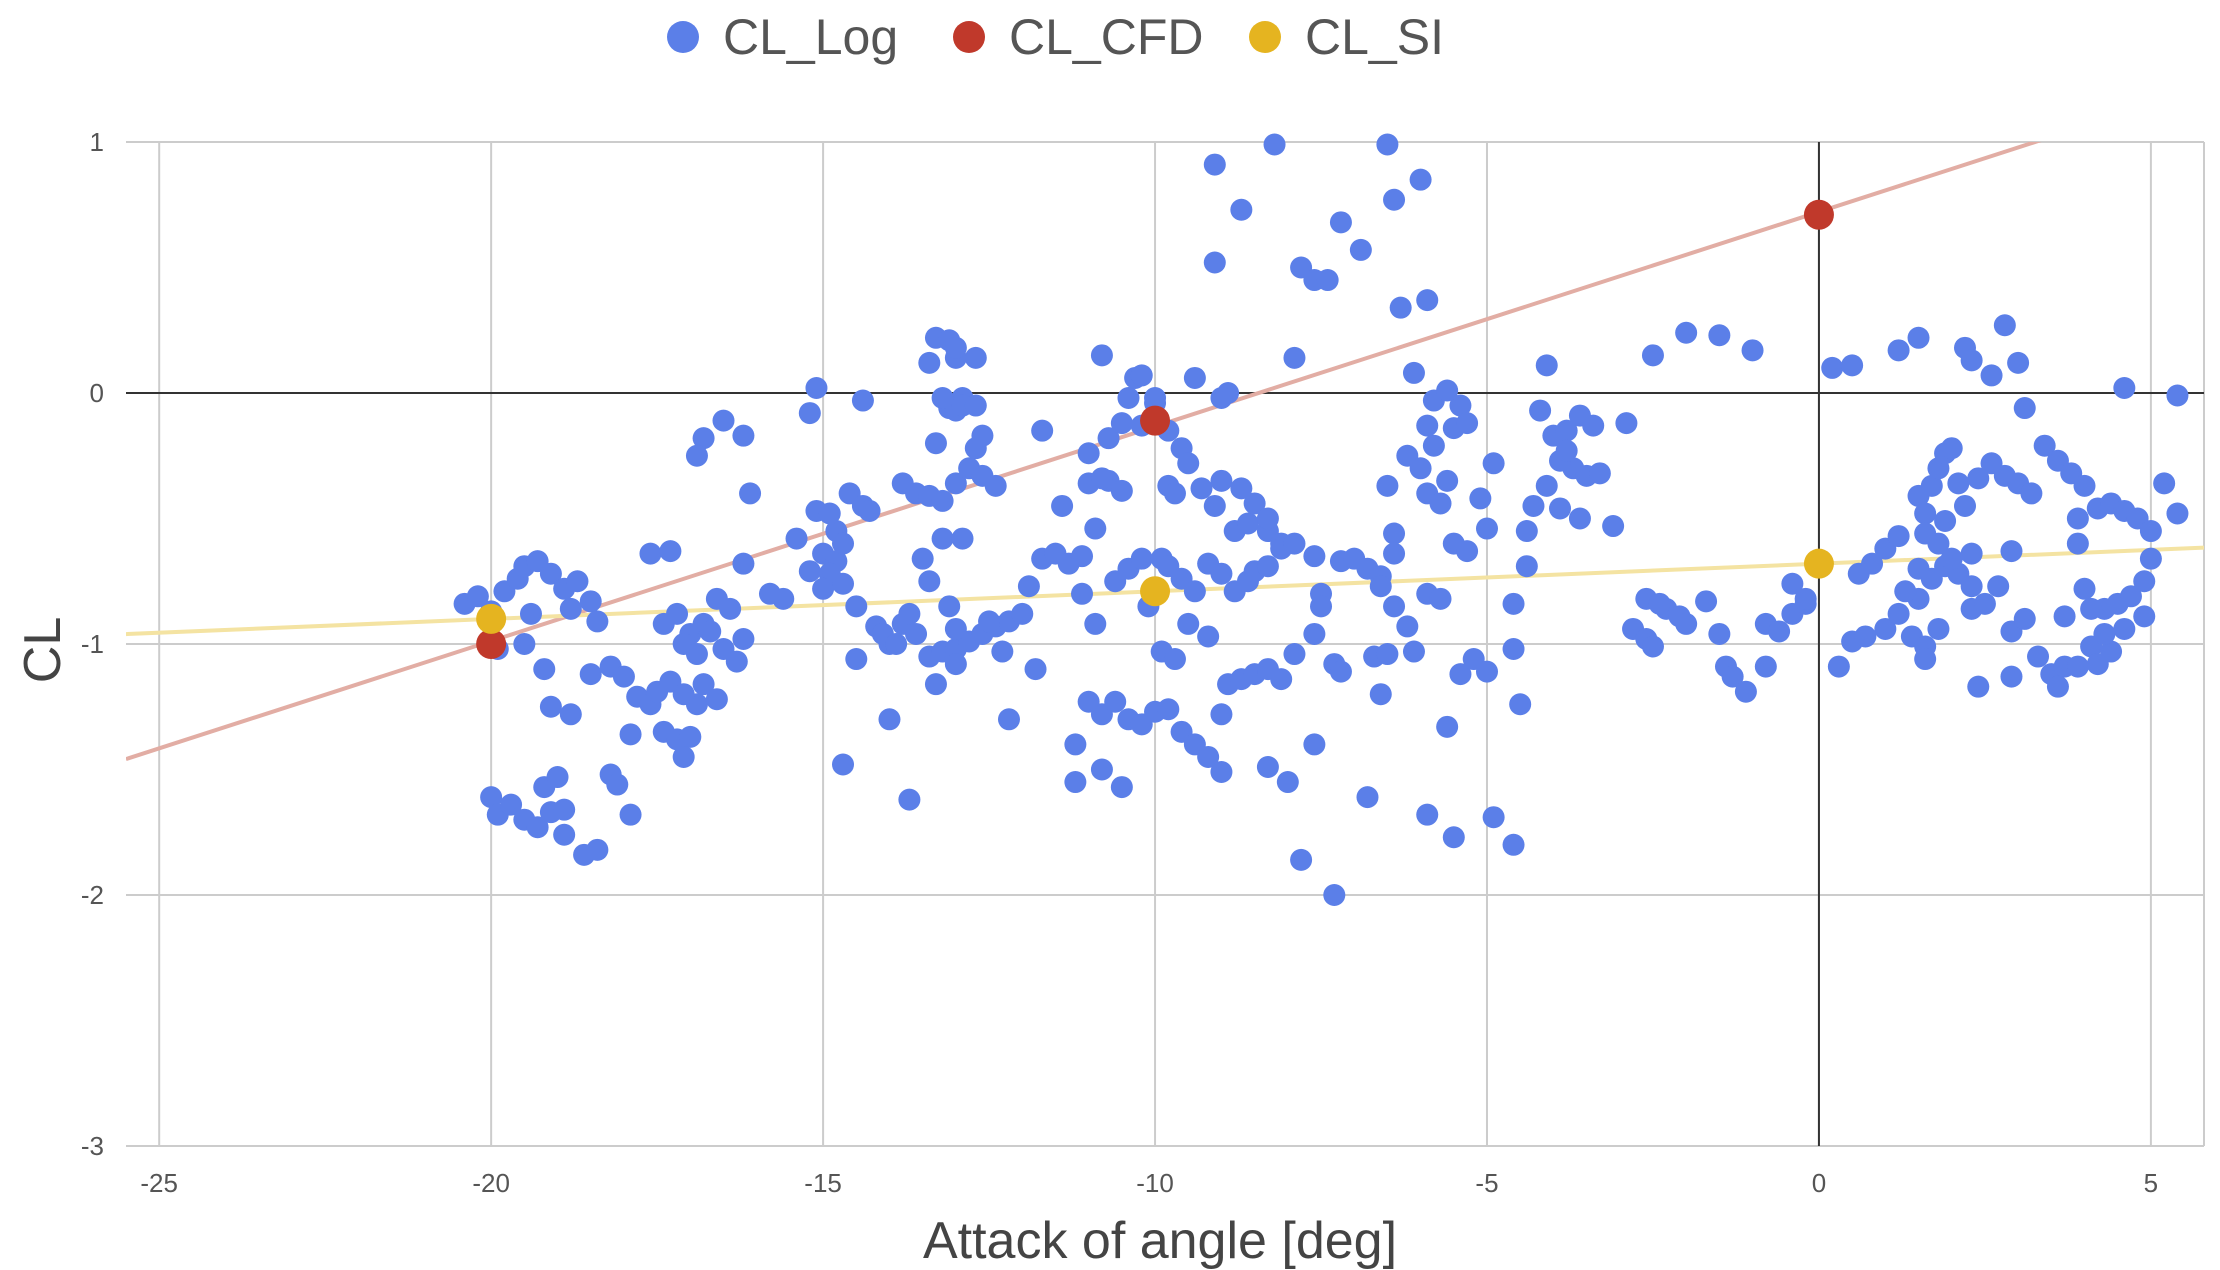 This screenshot has height=1270, width=2220. What do you see at coordinates (2151, 1183) in the screenshot?
I see `x-tick-label: 5` at bounding box center [2151, 1183].